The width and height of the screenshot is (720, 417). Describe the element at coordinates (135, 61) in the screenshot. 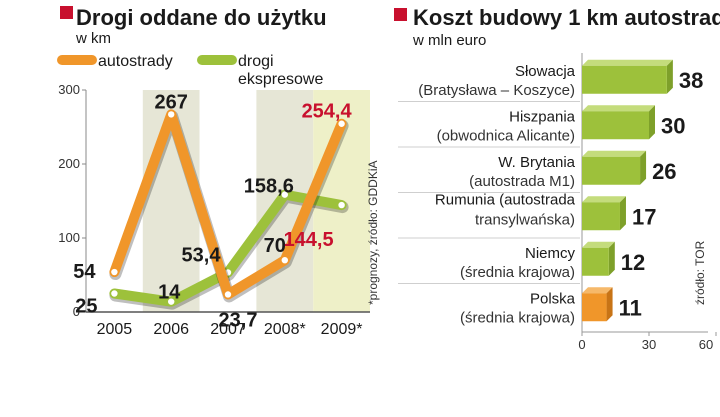

I see `legend-label-autostrady: autostrady` at that location.